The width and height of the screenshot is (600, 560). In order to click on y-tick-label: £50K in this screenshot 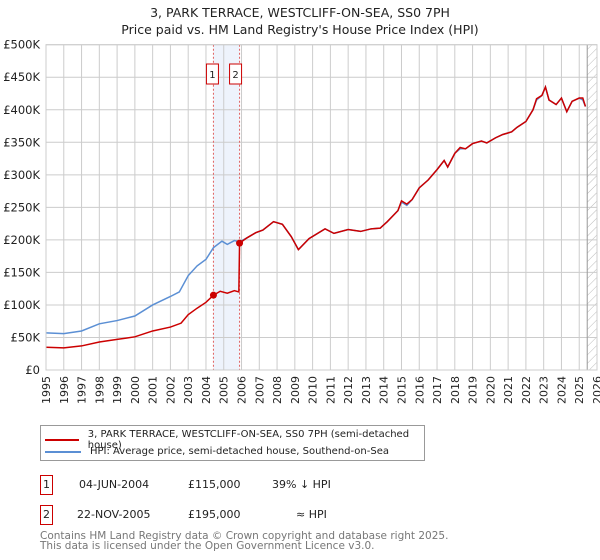, I will do `click(26, 337)`.